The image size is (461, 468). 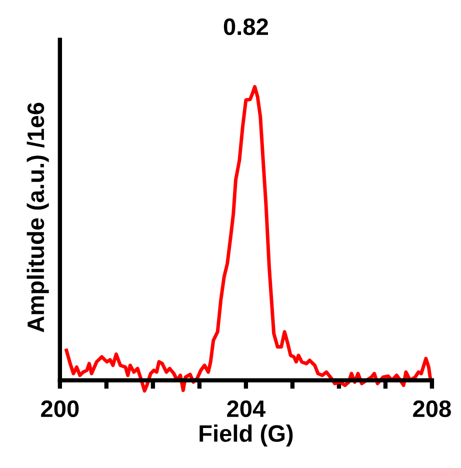 I want to click on y-axis-title: Amplitude (a.u.) /1e6, so click(x=37, y=217).